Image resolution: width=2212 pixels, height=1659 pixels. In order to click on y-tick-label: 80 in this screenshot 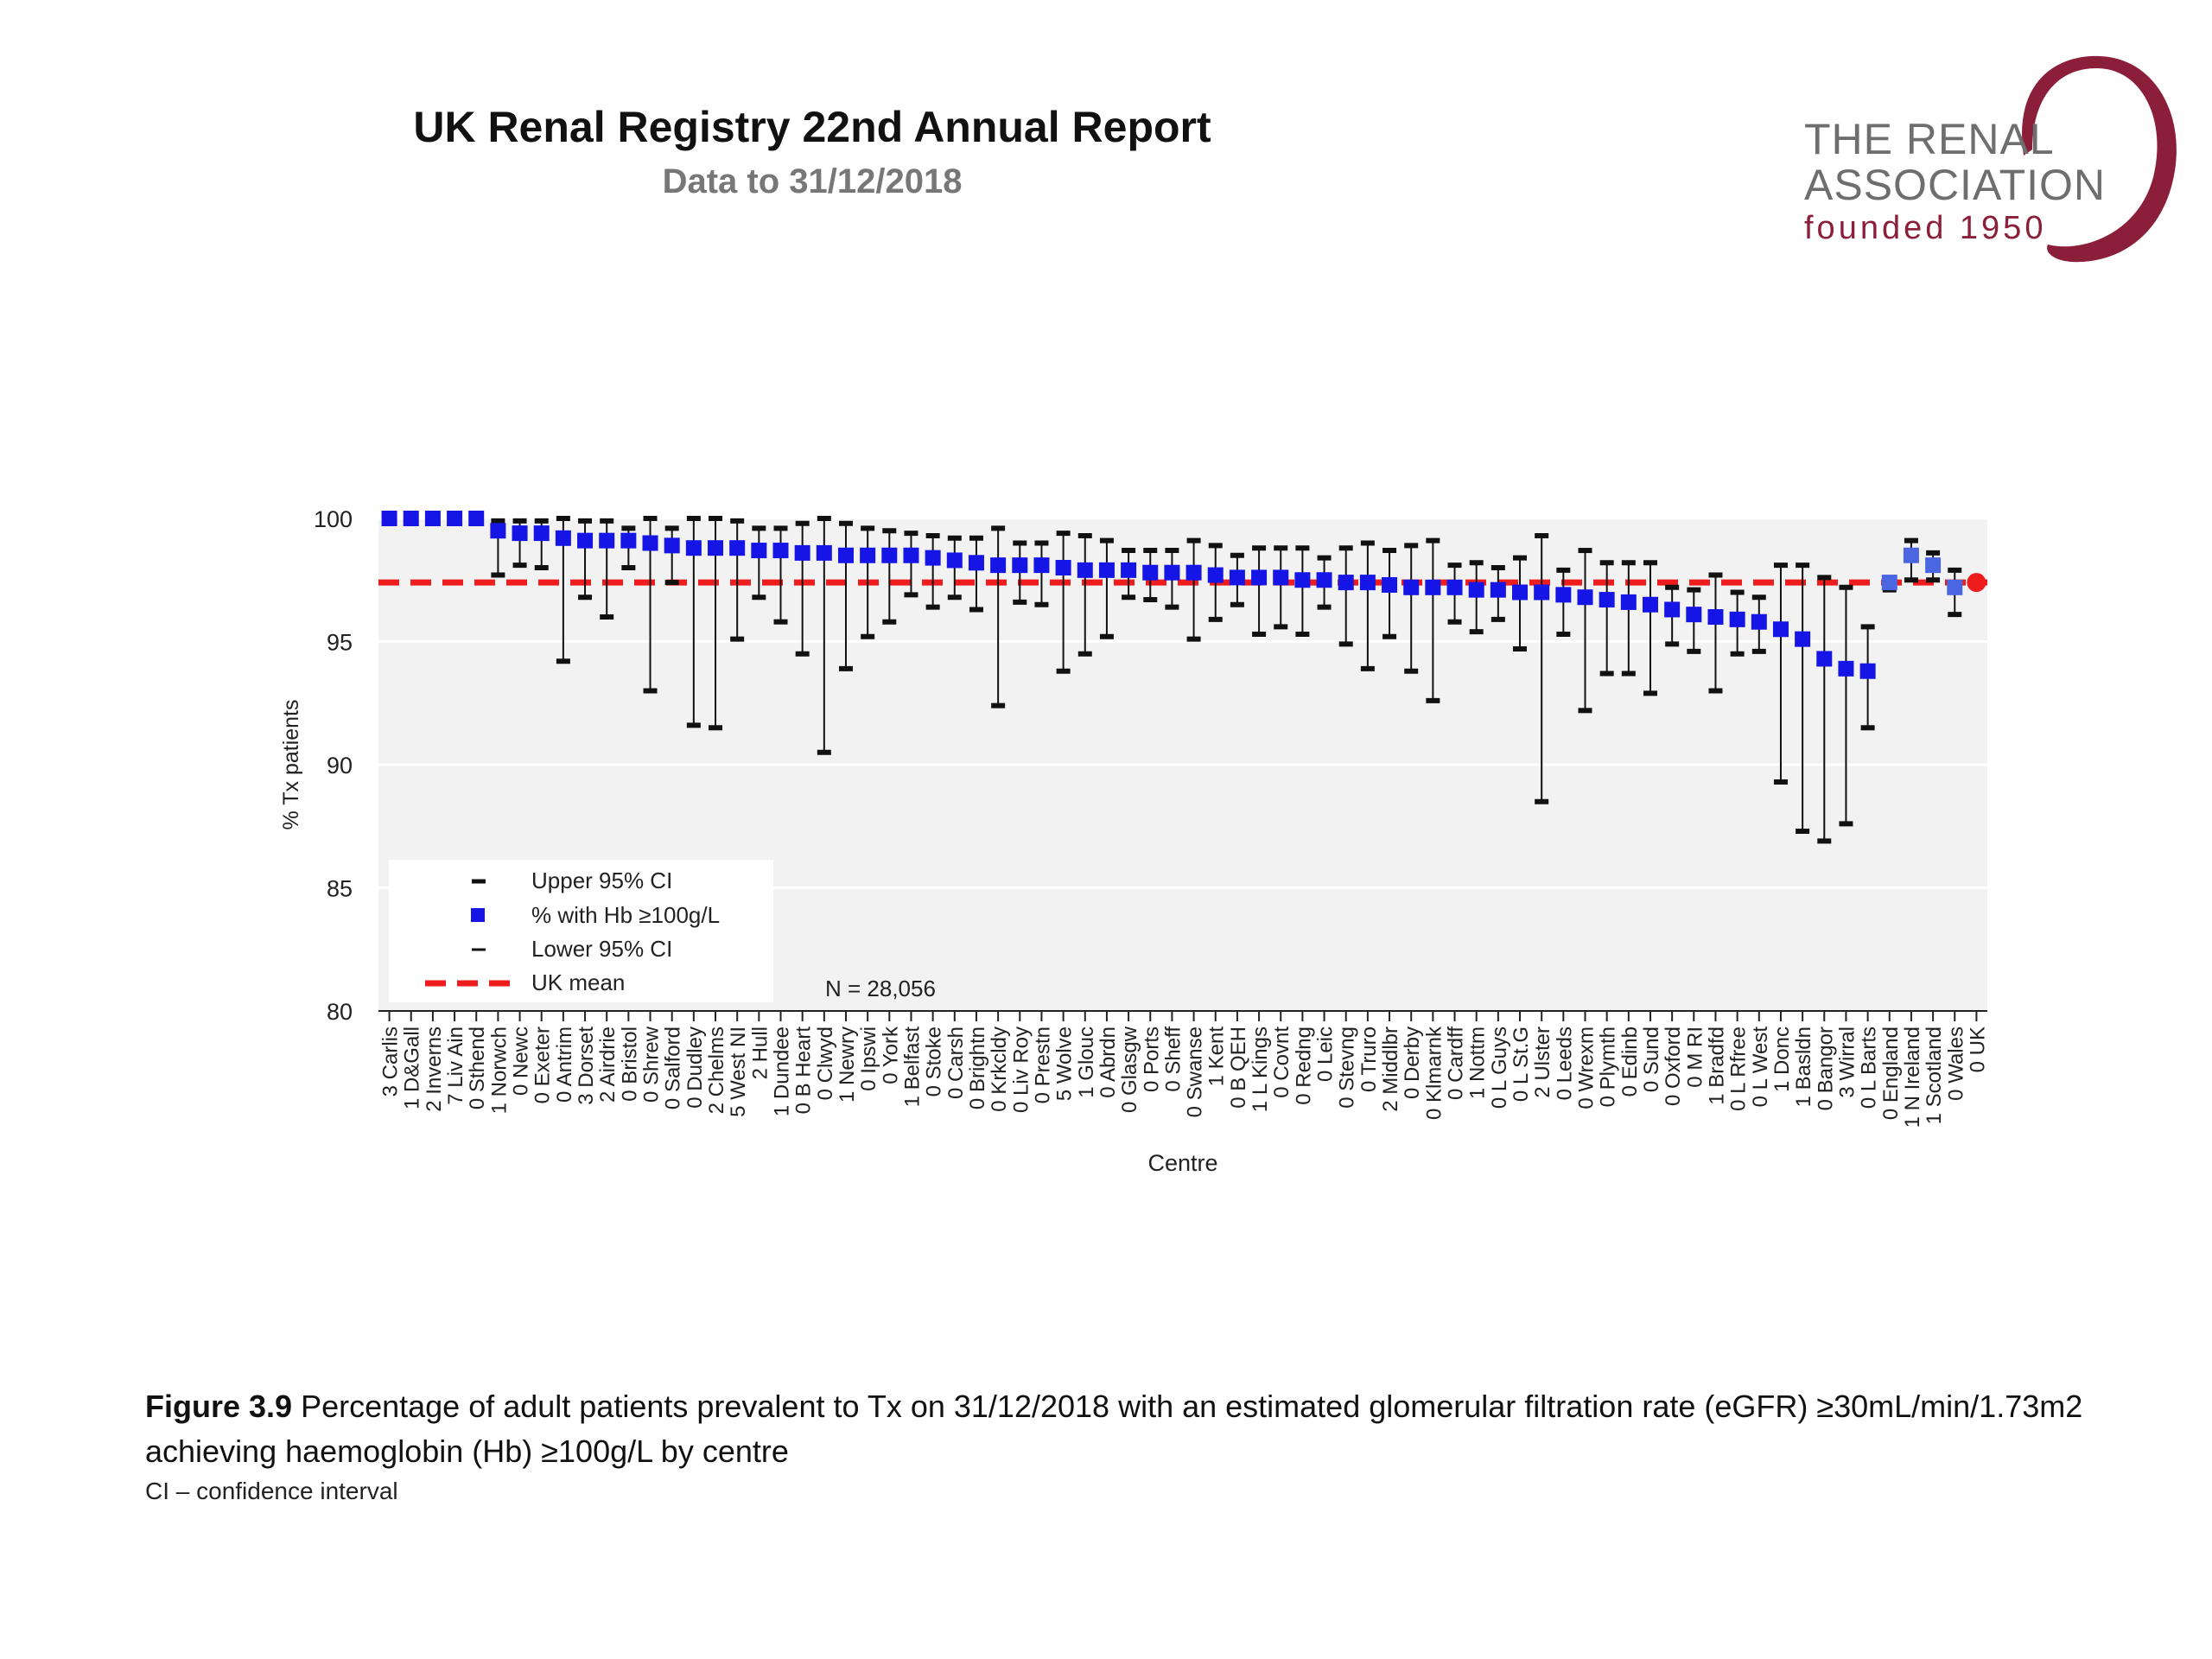, I will do `click(340, 1012)`.